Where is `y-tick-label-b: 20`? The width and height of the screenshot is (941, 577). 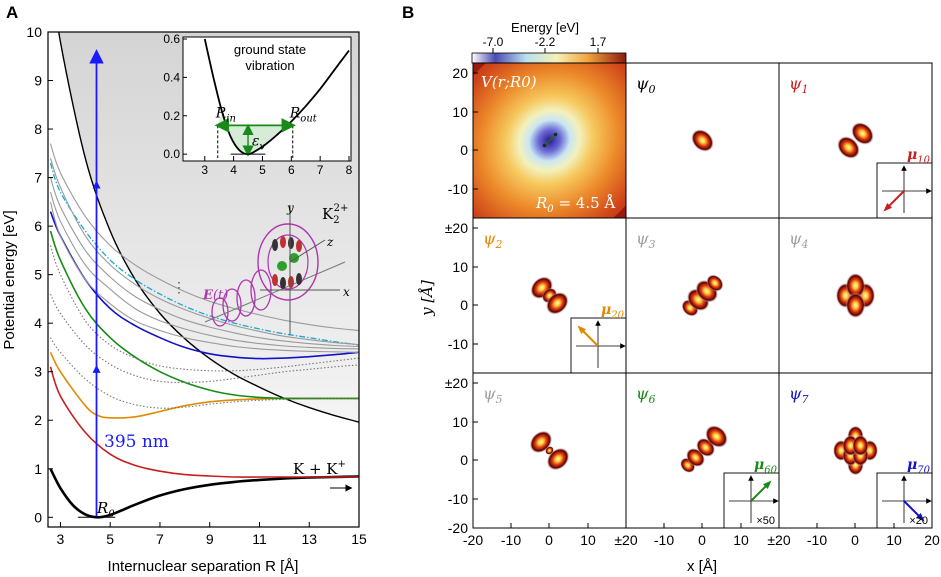 y-tick-label-b: 20 is located at coordinates (460, 73).